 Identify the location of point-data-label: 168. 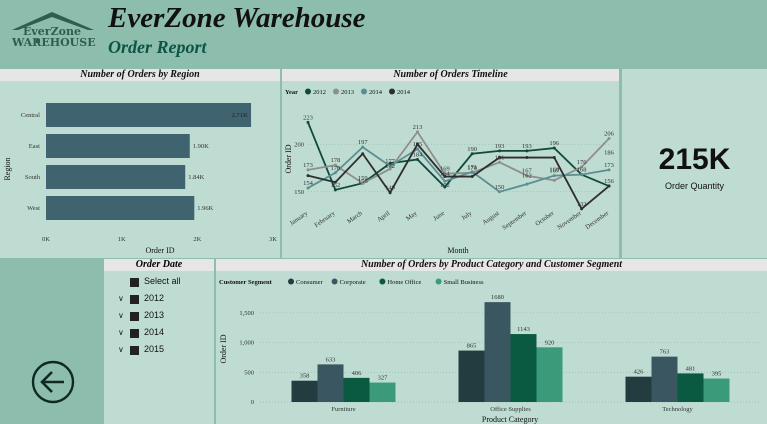
(554, 170).